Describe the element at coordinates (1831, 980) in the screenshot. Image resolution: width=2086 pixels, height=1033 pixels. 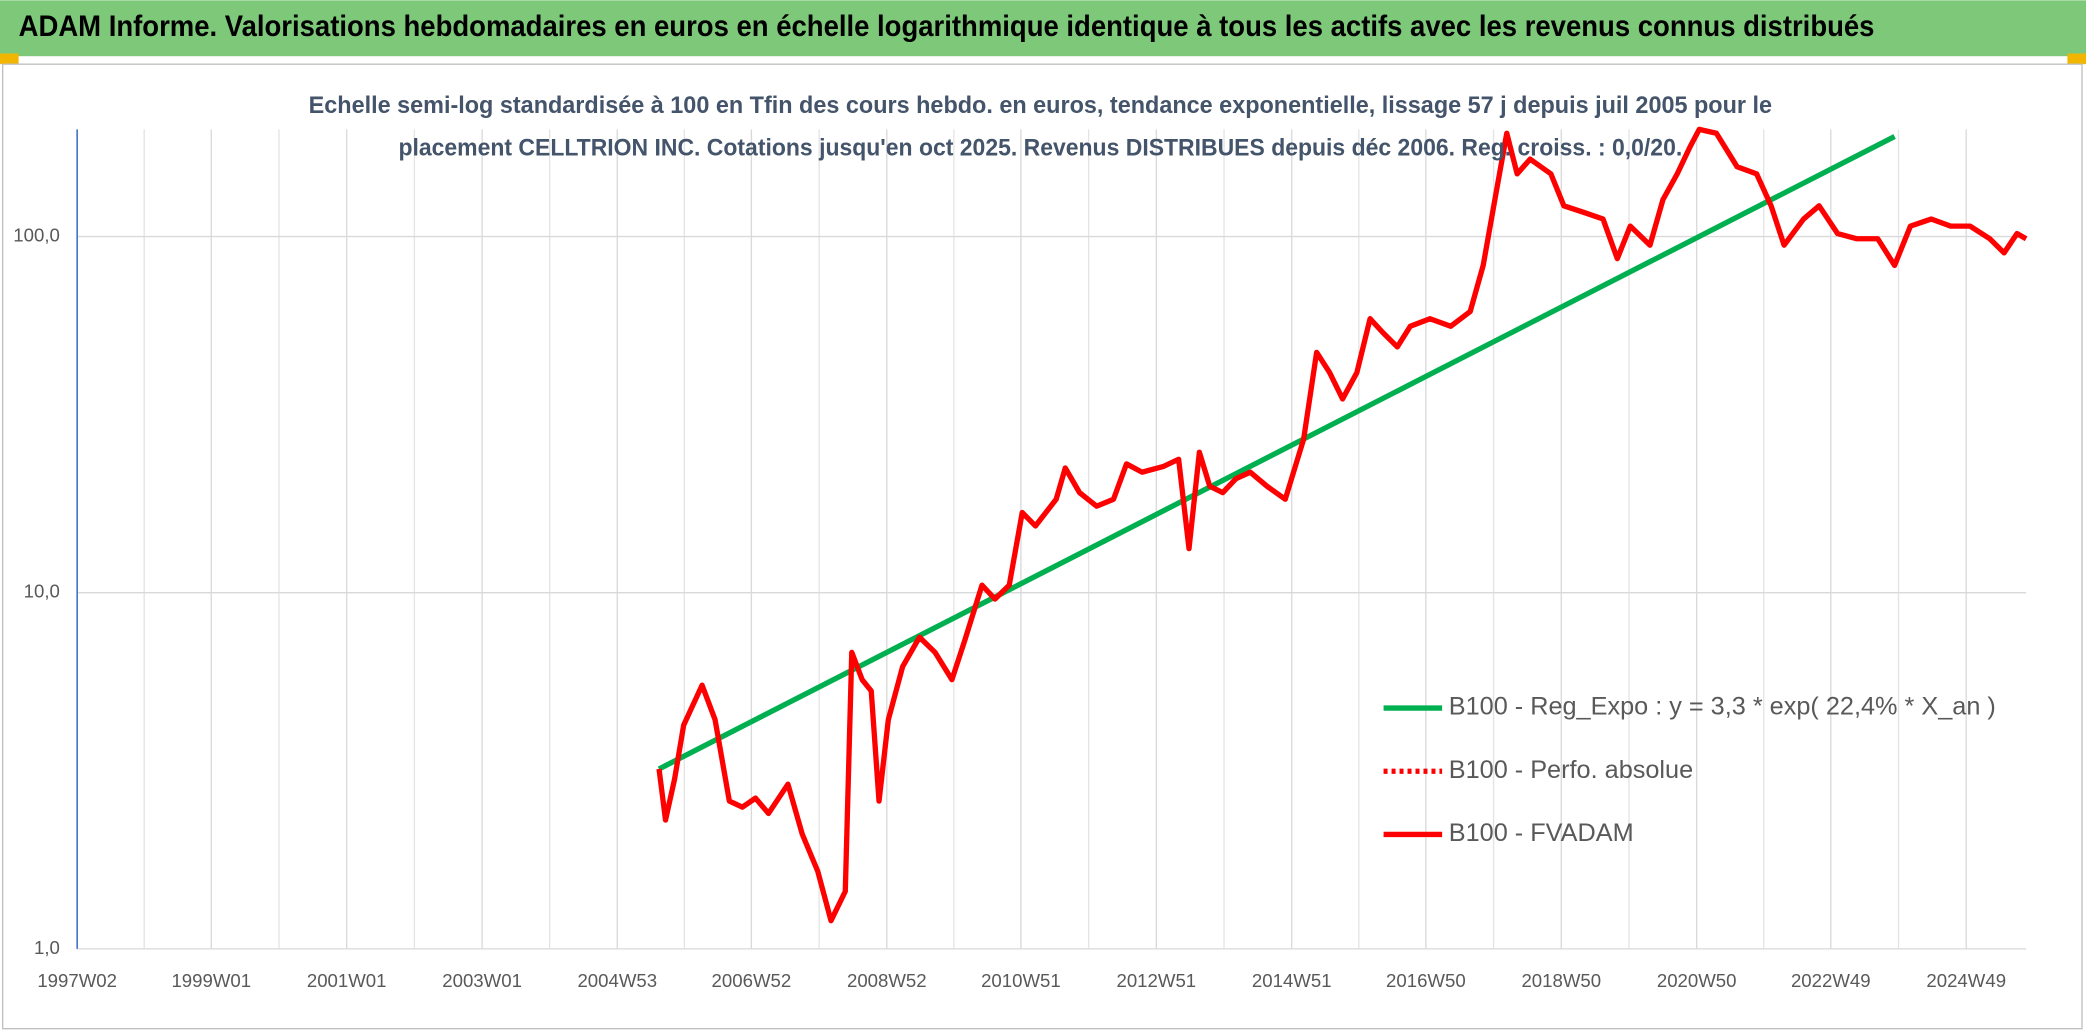
I see `x-tick-label: 2022W49` at that location.